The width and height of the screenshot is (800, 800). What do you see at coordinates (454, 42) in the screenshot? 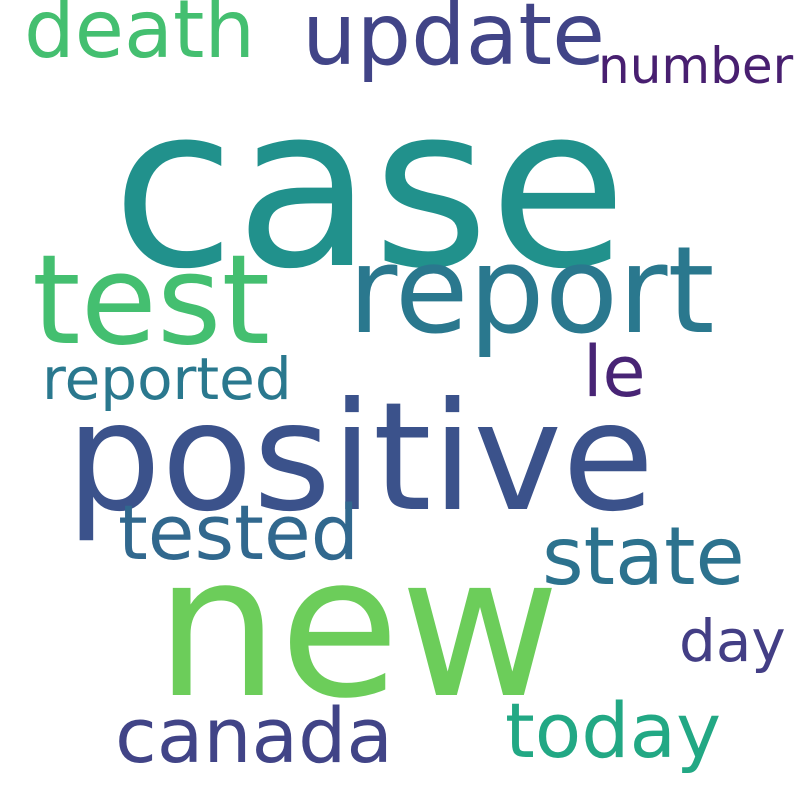
I see `word-update: update` at bounding box center [454, 42].